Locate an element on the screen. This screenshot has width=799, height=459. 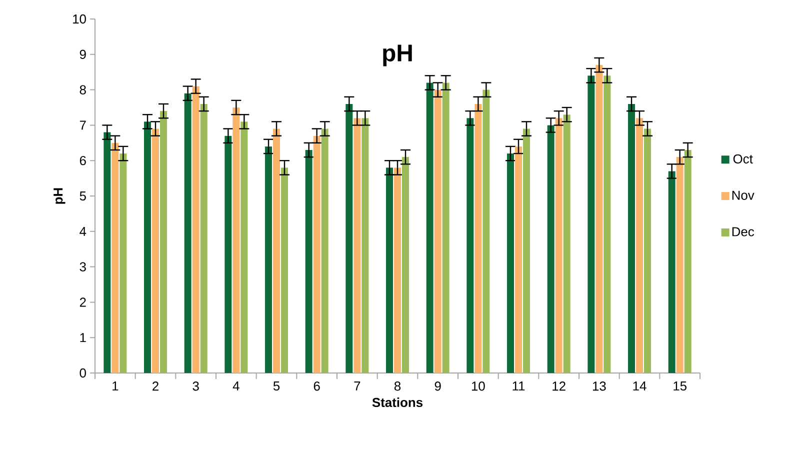
y-tick-label: 4 is located at coordinates (83, 231).